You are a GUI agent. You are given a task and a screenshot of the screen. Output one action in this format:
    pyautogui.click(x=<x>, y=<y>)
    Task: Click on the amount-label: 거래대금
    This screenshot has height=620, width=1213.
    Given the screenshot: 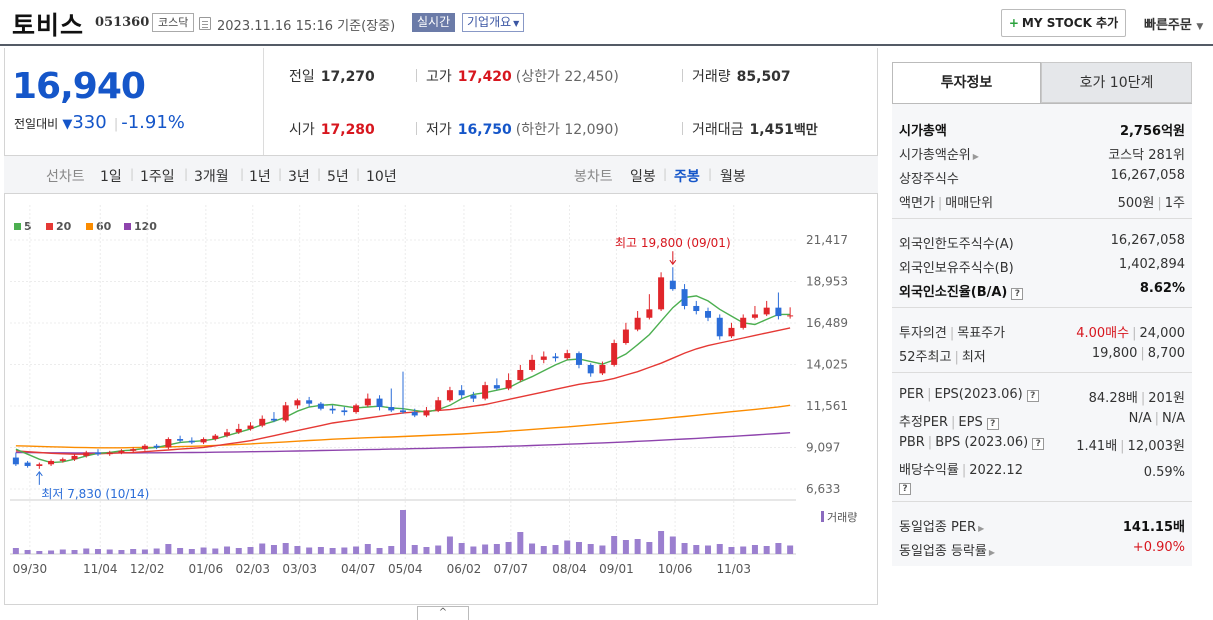 What is the action you would take?
    pyautogui.click(x=718, y=130)
    